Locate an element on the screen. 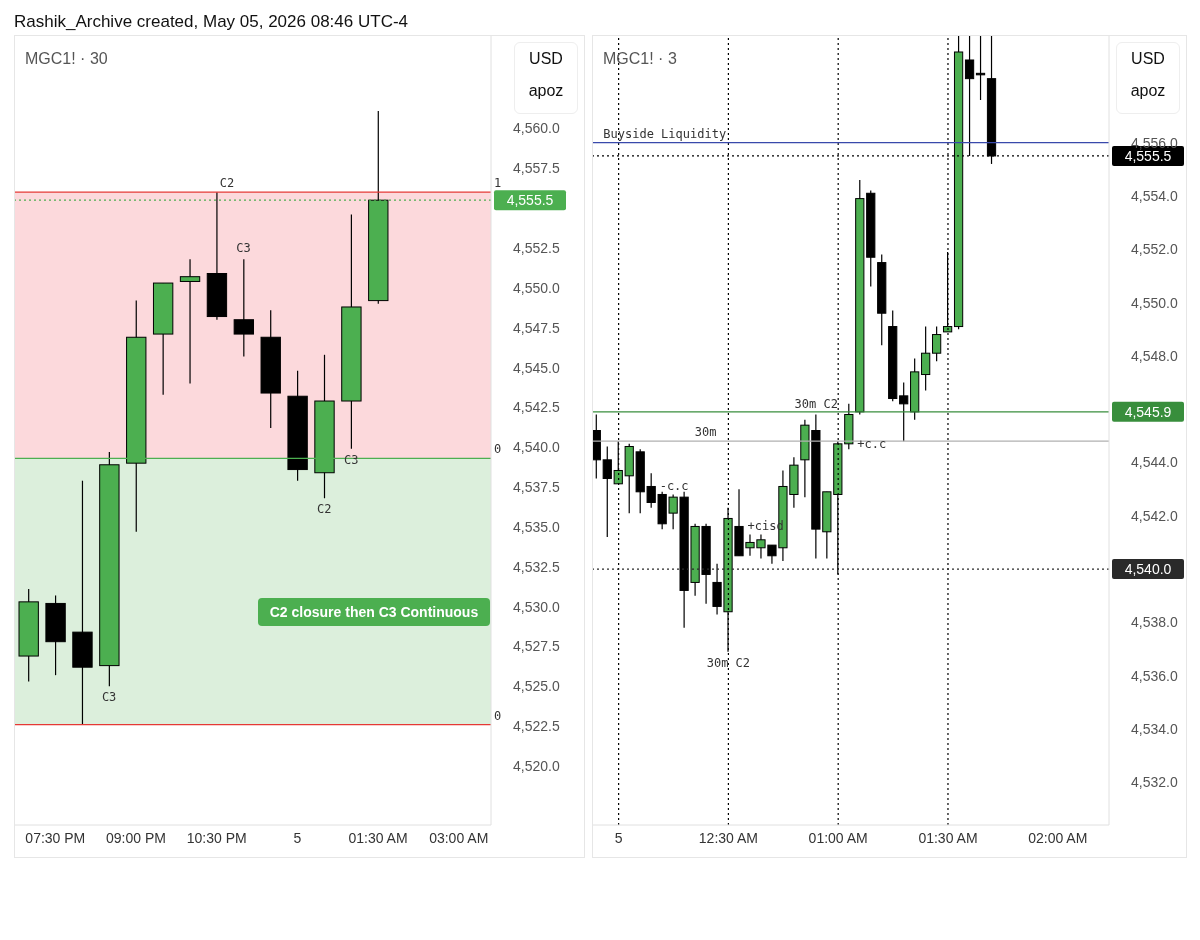  x-tick-label: 01:00 AM is located at coordinates (838, 837).